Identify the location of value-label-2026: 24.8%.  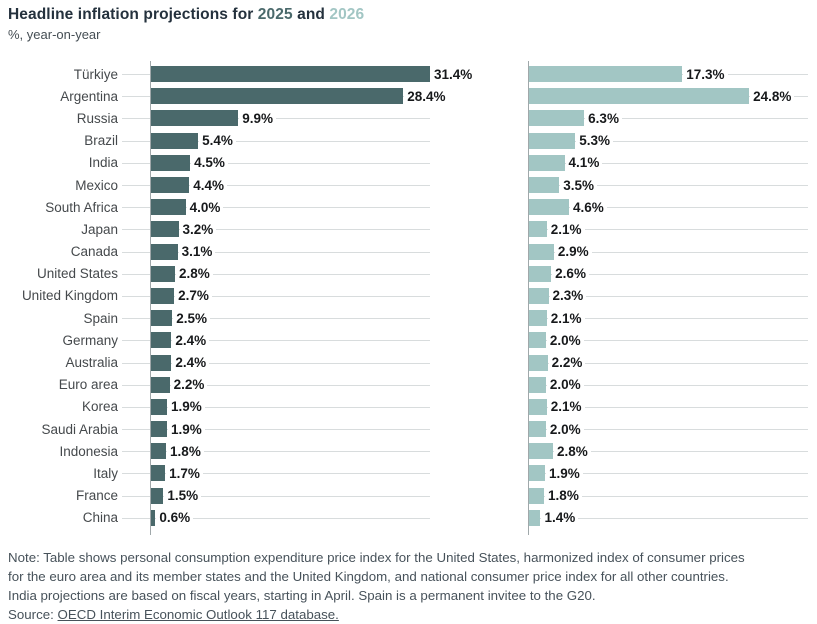
(772, 96).